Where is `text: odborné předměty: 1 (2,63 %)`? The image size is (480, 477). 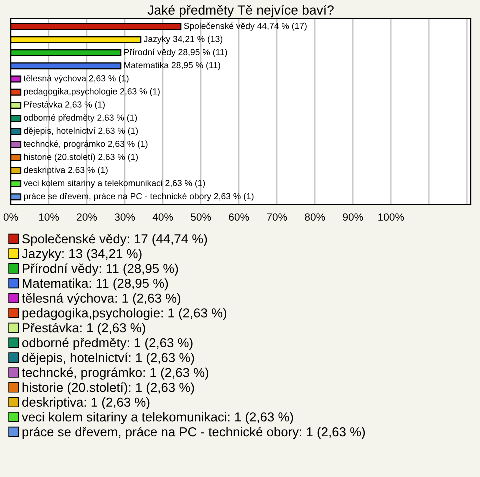 text: odborné předměty: 1 (2,63 %) is located at coordinates (107, 344).